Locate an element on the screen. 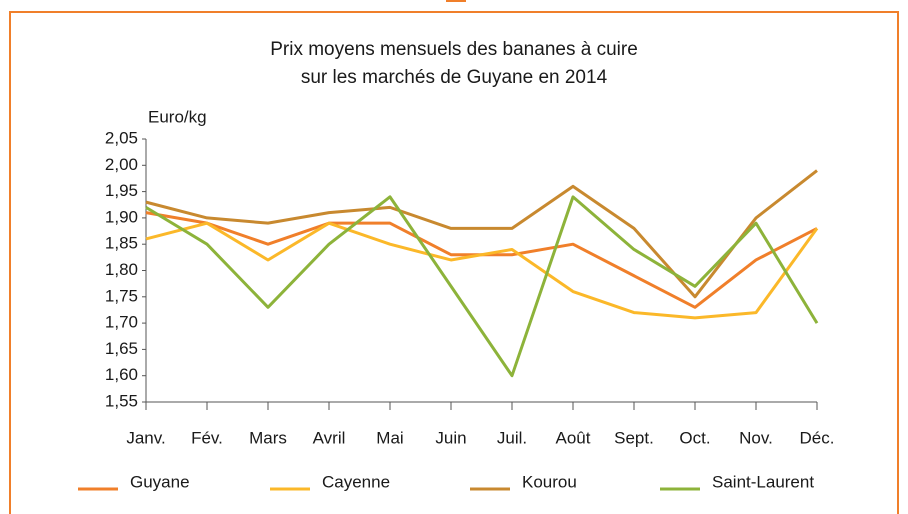 Image resolution: width=908 pixels, height=514 pixels. chart-title: sur les marchés de Guyane en 2014 is located at coordinates (454, 77).